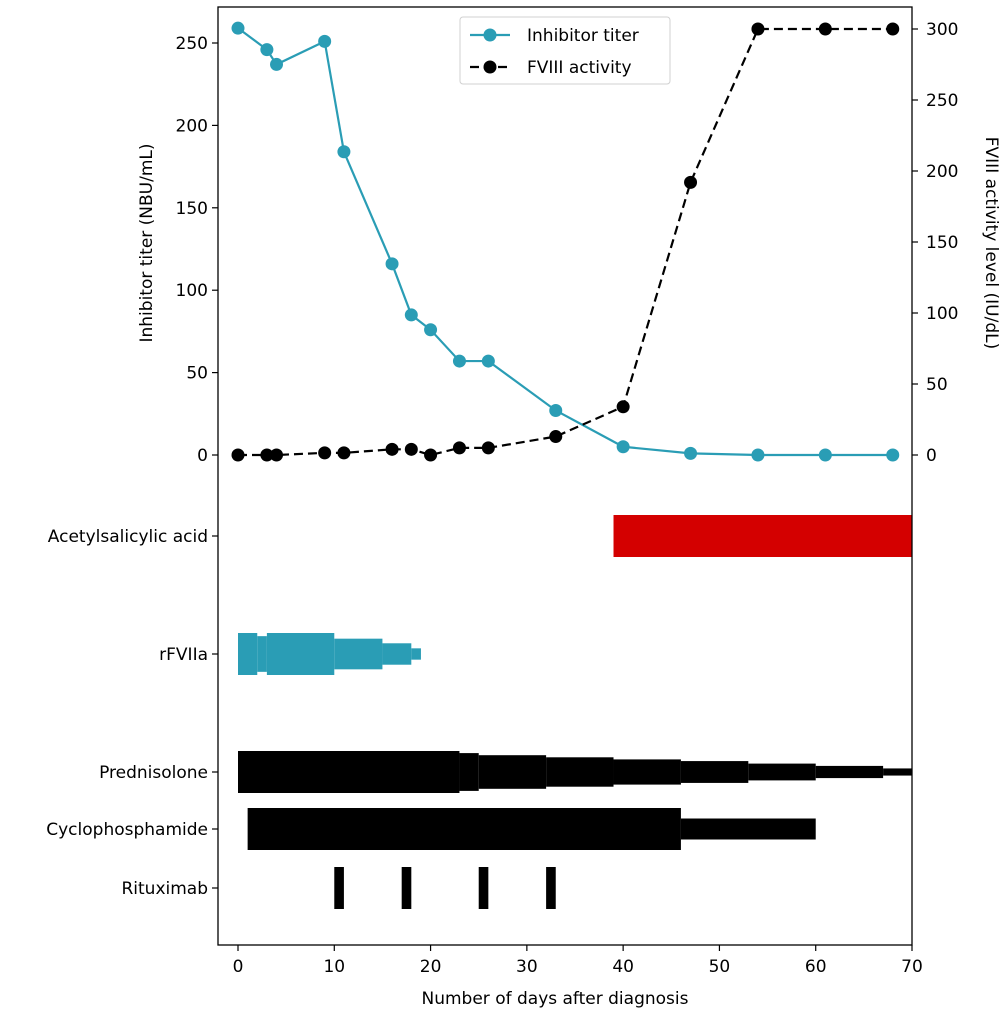 Image resolution: width=1000 pixels, height=1016 pixels. I want to click on y-left-tick-label: 0, so click(202, 456).